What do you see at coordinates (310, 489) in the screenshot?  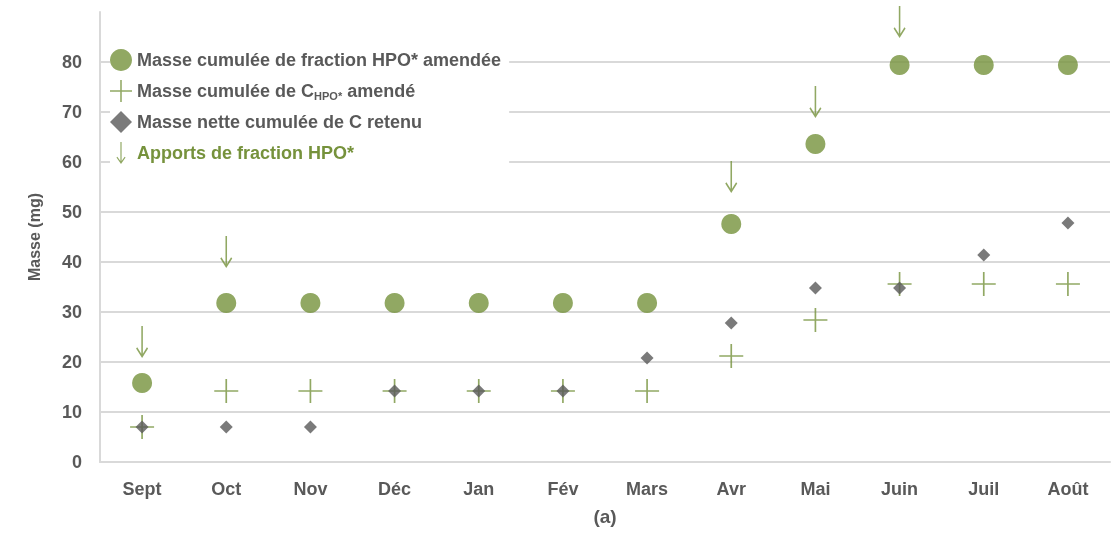 I see `x-tick-label: Nov` at bounding box center [310, 489].